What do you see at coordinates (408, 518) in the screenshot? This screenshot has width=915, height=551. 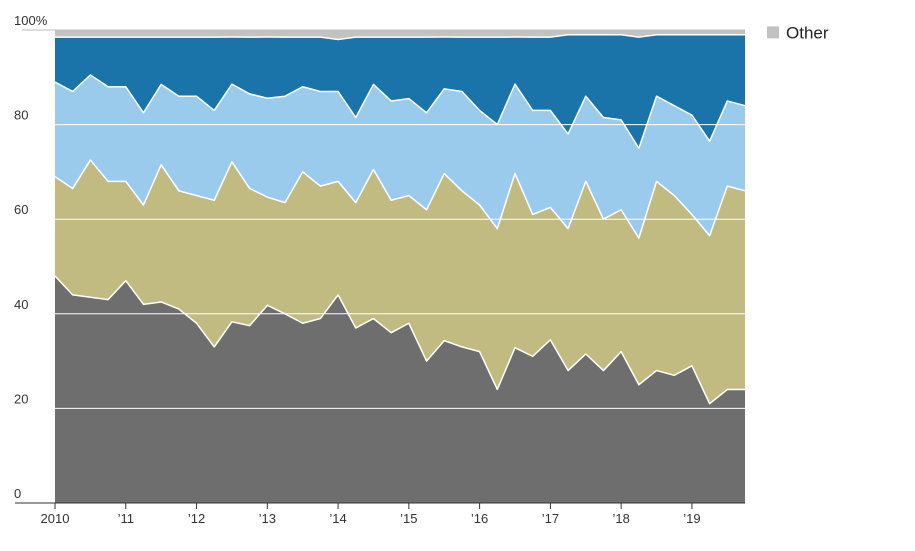 I see `x-tick-label: ’15` at bounding box center [408, 518].